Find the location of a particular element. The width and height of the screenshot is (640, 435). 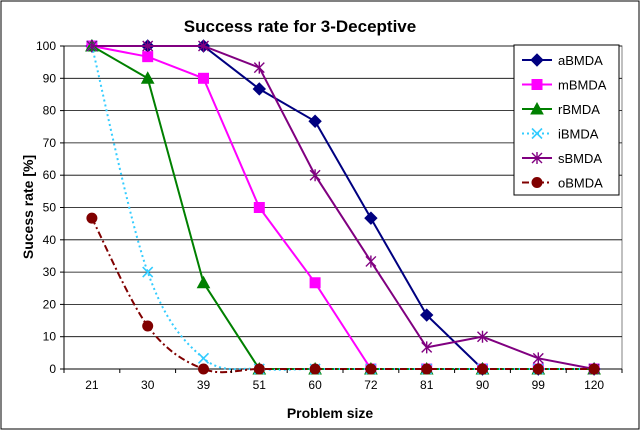

y-tick-label: 50 is located at coordinates (50, 208).